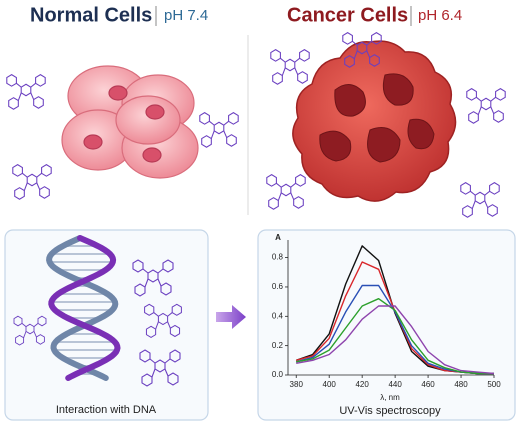 This screenshot has width=520, height=424. What do you see at coordinates (106, 410) in the screenshot?
I see `dna-caption: Interaction with DNA` at bounding box center [106, 410].